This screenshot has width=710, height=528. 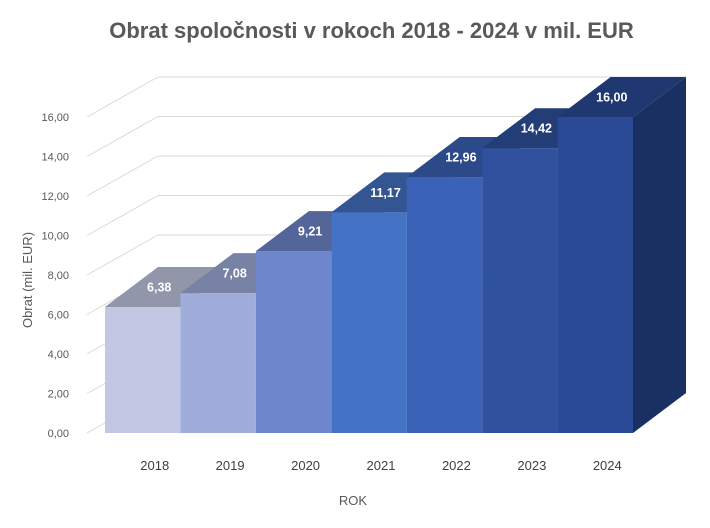 What do you see at coordinates (659, 255) in the screenshot?
I see `bar-side` at bounding box center [659, 255].